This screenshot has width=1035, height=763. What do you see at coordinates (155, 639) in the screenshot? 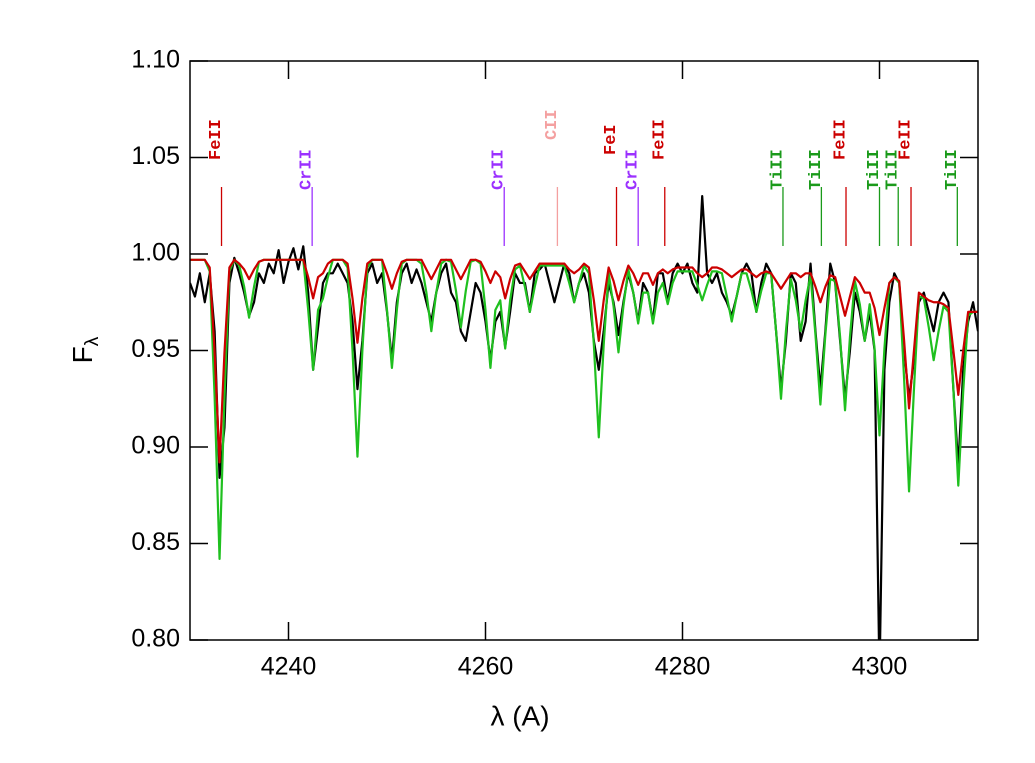
I see `y-tick-label: 0.80` at bounding box center [155, 639].